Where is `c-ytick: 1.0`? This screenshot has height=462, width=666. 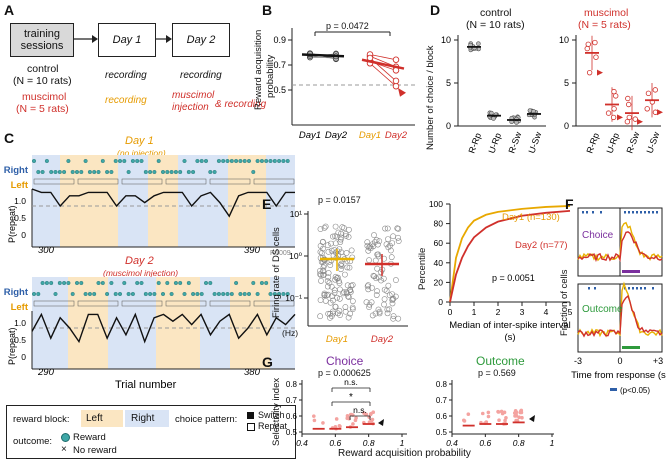
c-ytick: 1.0 is located at coordinates (20, 323).